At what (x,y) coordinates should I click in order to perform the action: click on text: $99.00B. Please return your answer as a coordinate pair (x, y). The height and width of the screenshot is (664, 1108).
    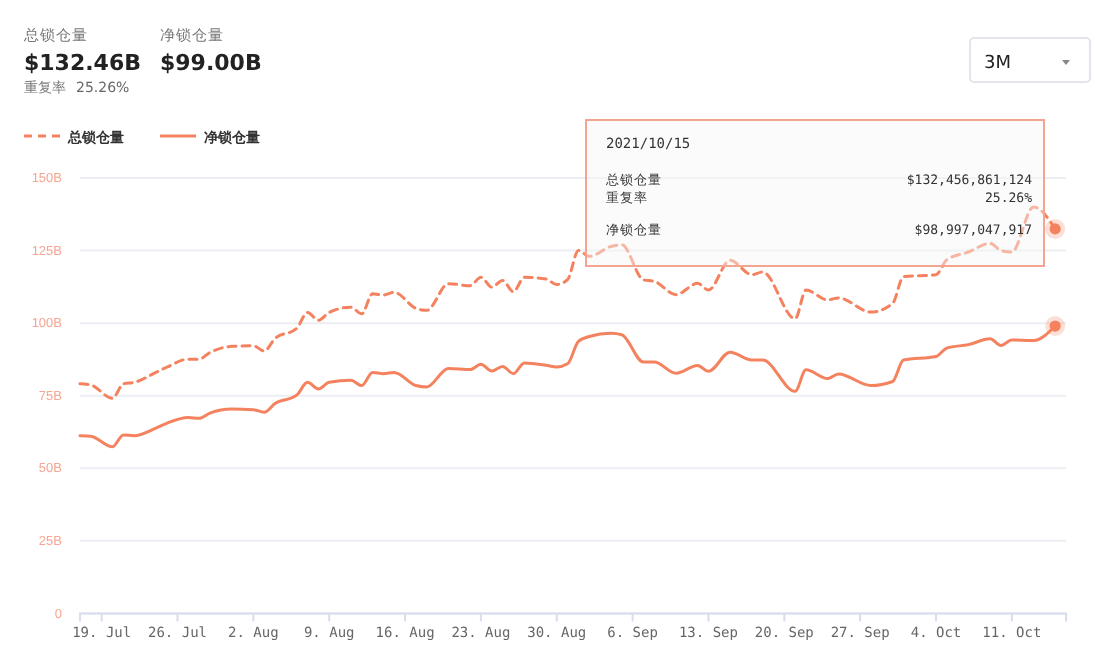
    Looking at the image, I should click on (211, 63).